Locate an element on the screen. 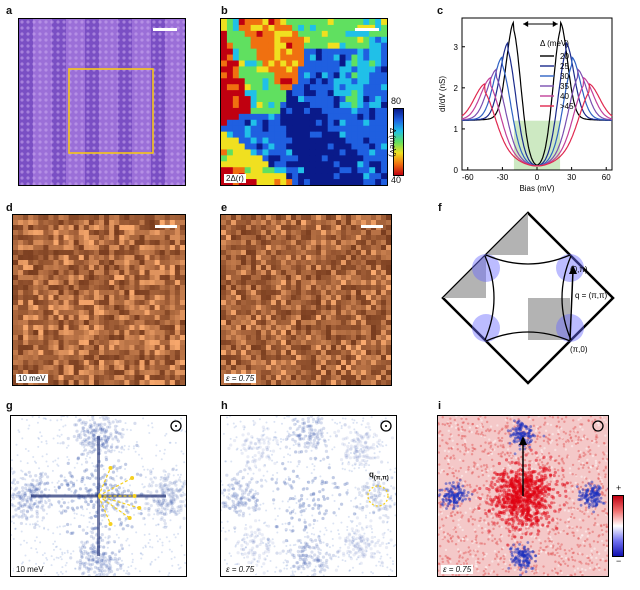 The image size is (640, 590). fourier-transform-image: 10 meV is located at coordinates (98, 496).